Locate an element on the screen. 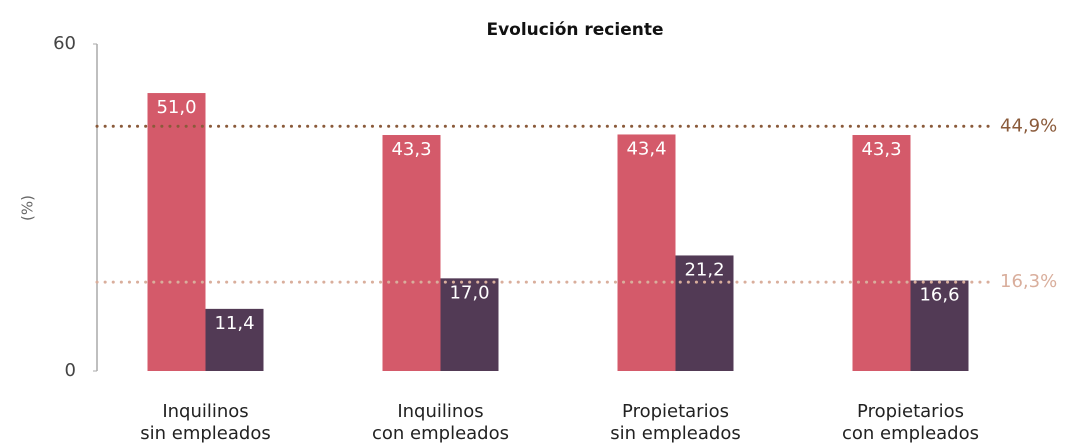 The height and width of the screenshot is (446, 1080). value-label: 16,6 is located at coordinates (939, 295).